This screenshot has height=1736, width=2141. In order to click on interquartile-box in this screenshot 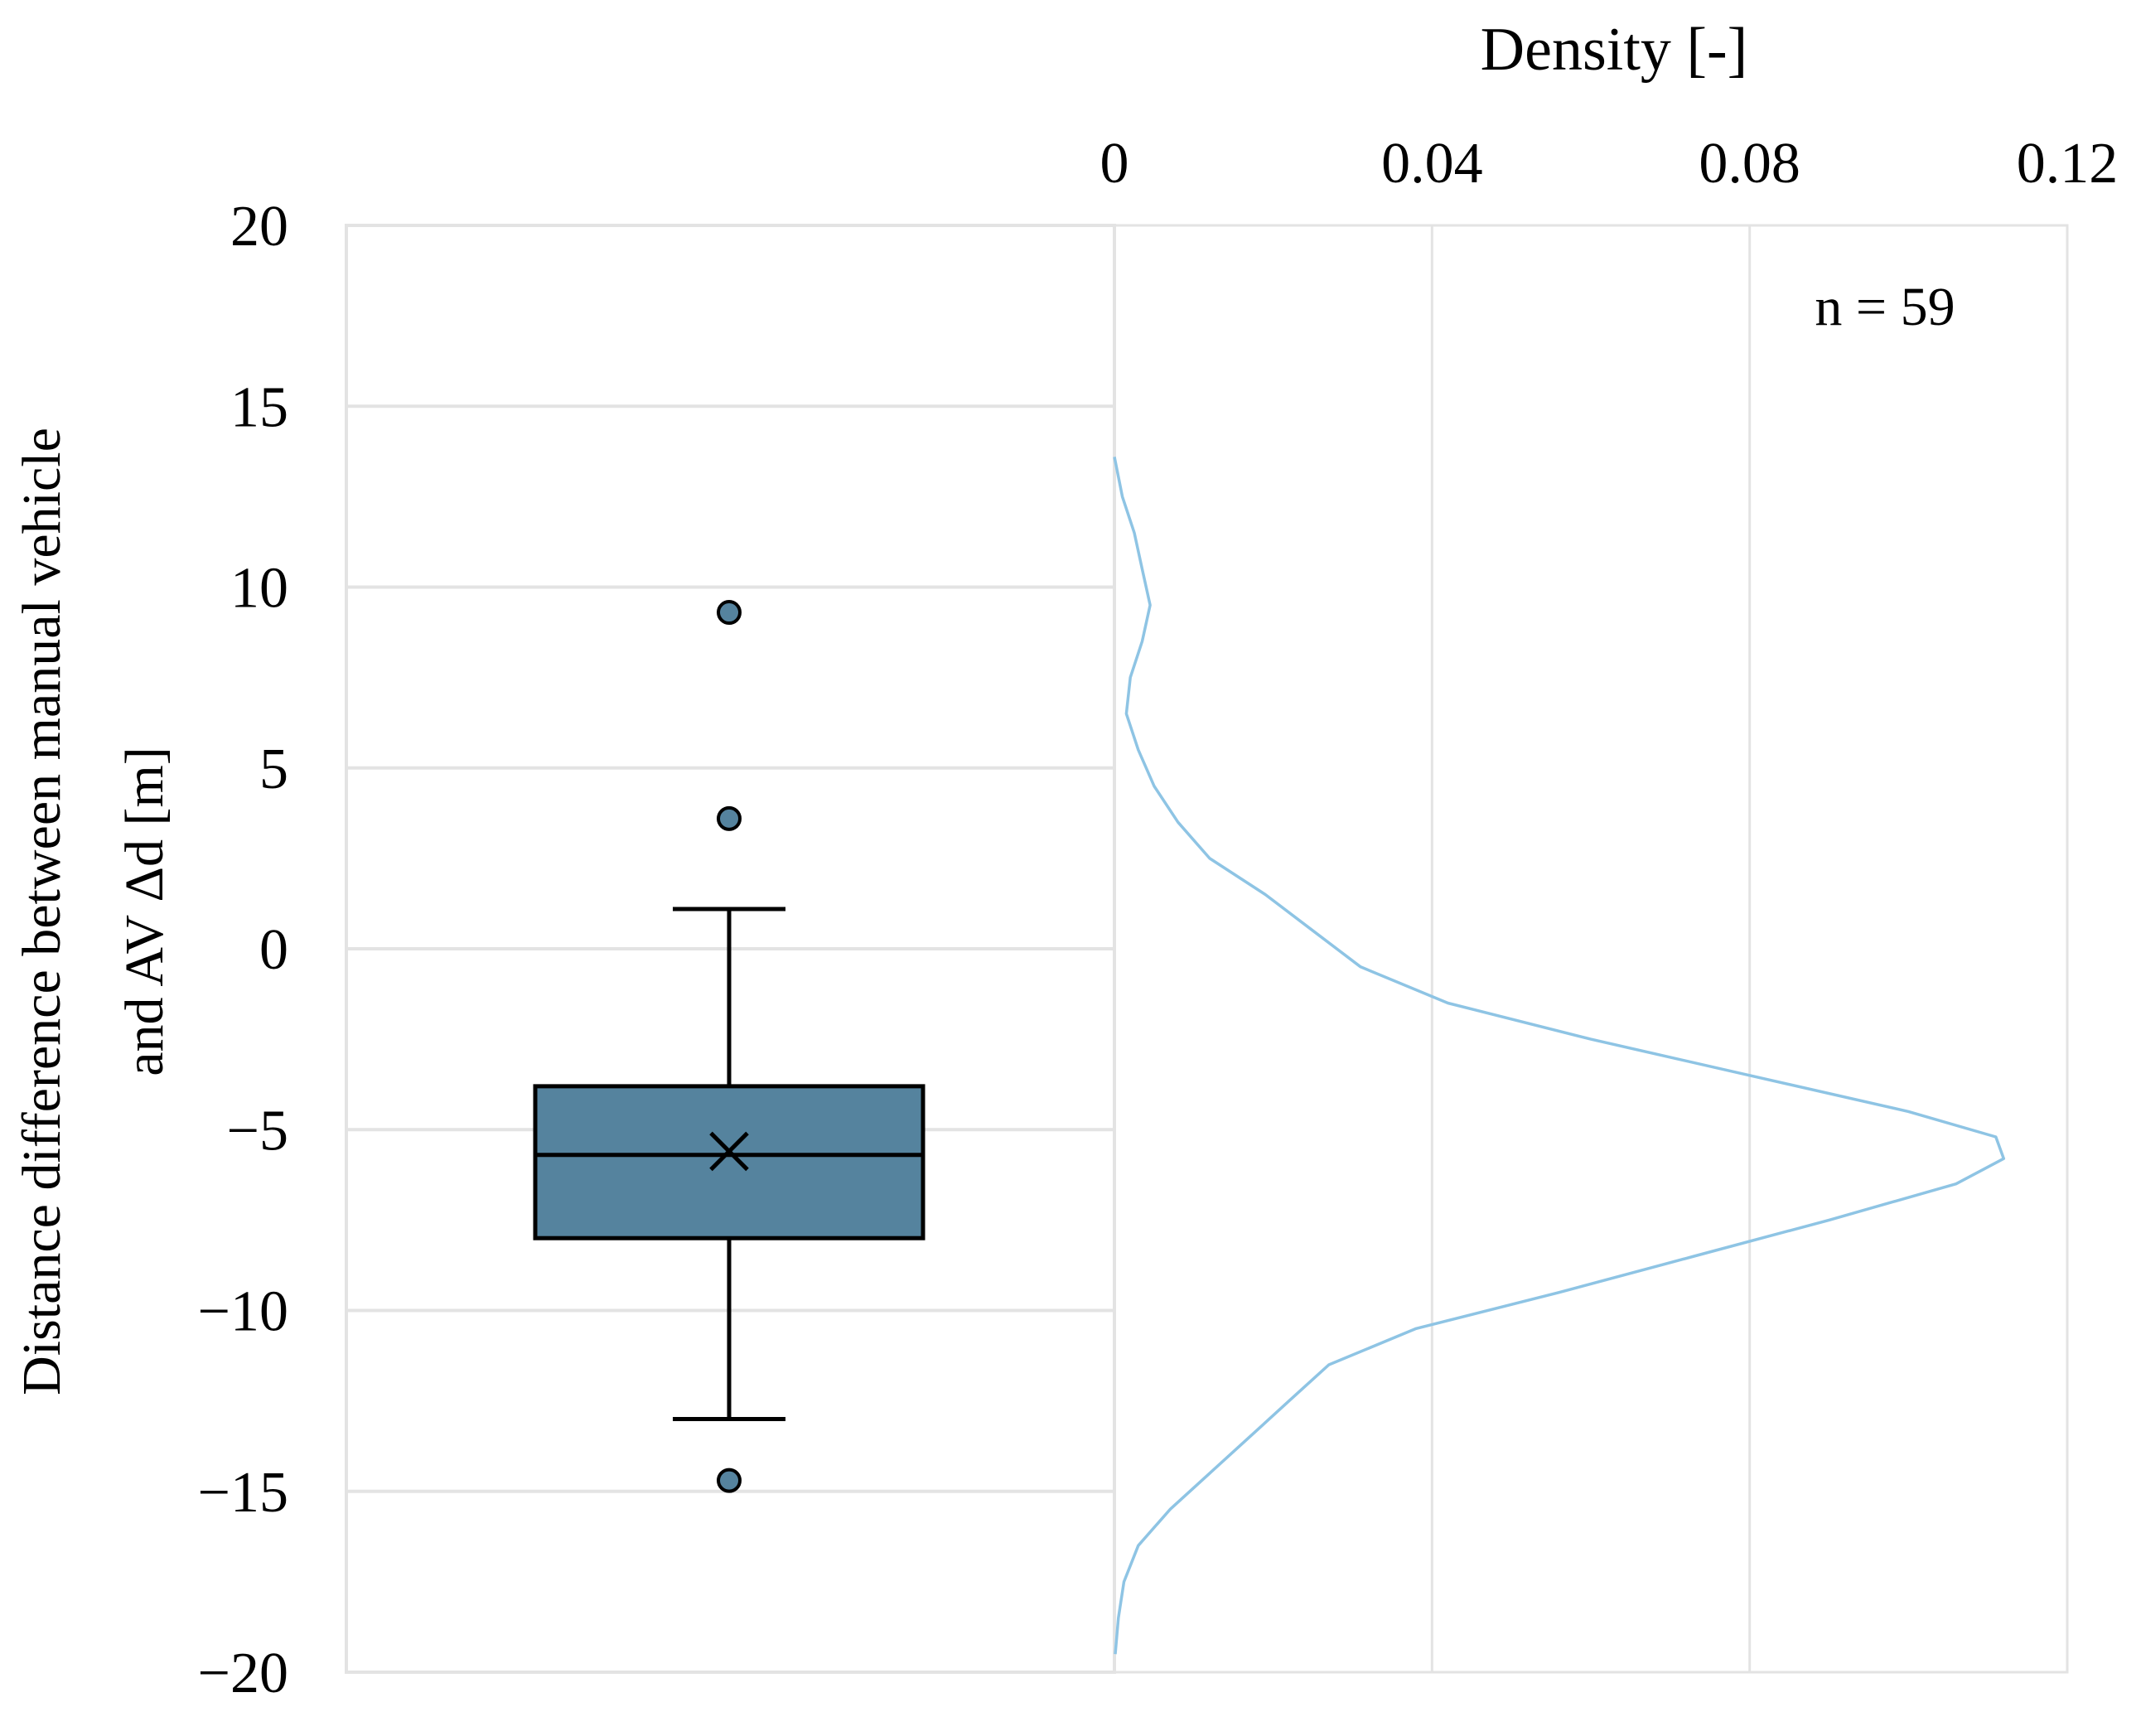, I will do `click(730, 1162)`.